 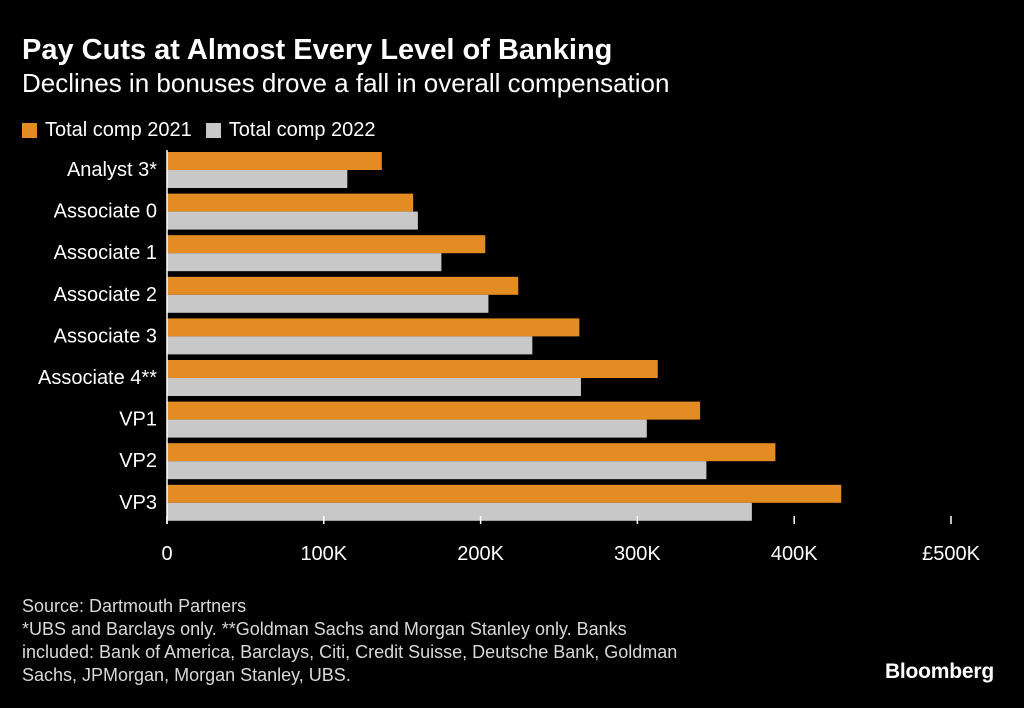 What do you see at coordinates (302, 130) in the screenshot?
I see `legend-label-2022: Total comp 2022` at bounding box center [302, 130].